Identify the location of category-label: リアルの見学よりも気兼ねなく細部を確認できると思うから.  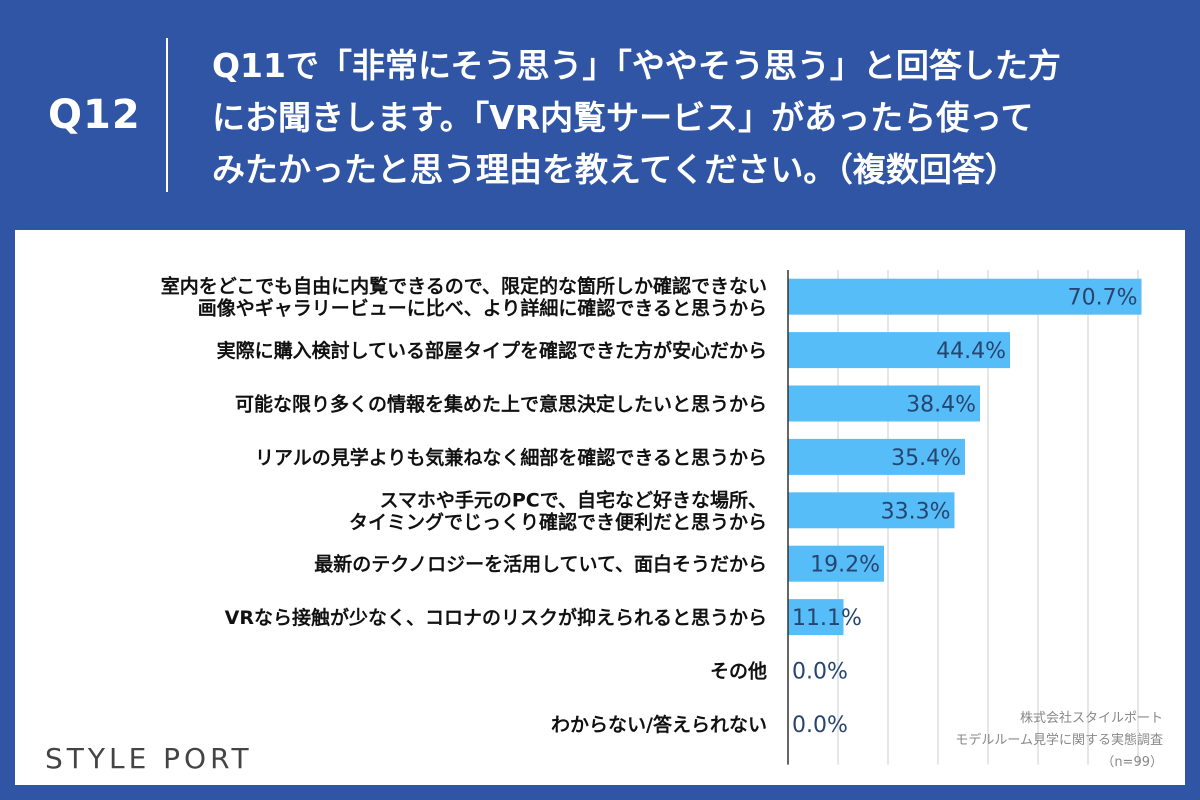
(511, 457).